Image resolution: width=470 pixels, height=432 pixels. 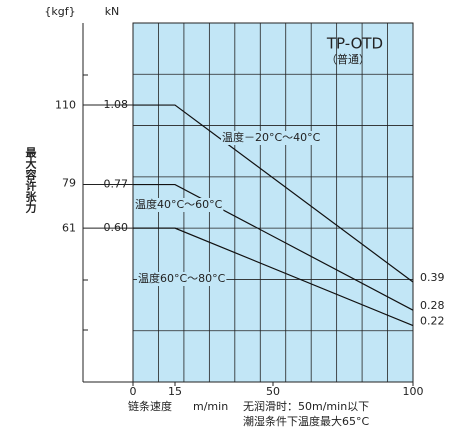 I want to click on x-tick-label: 0, so click(x=133, y=391).